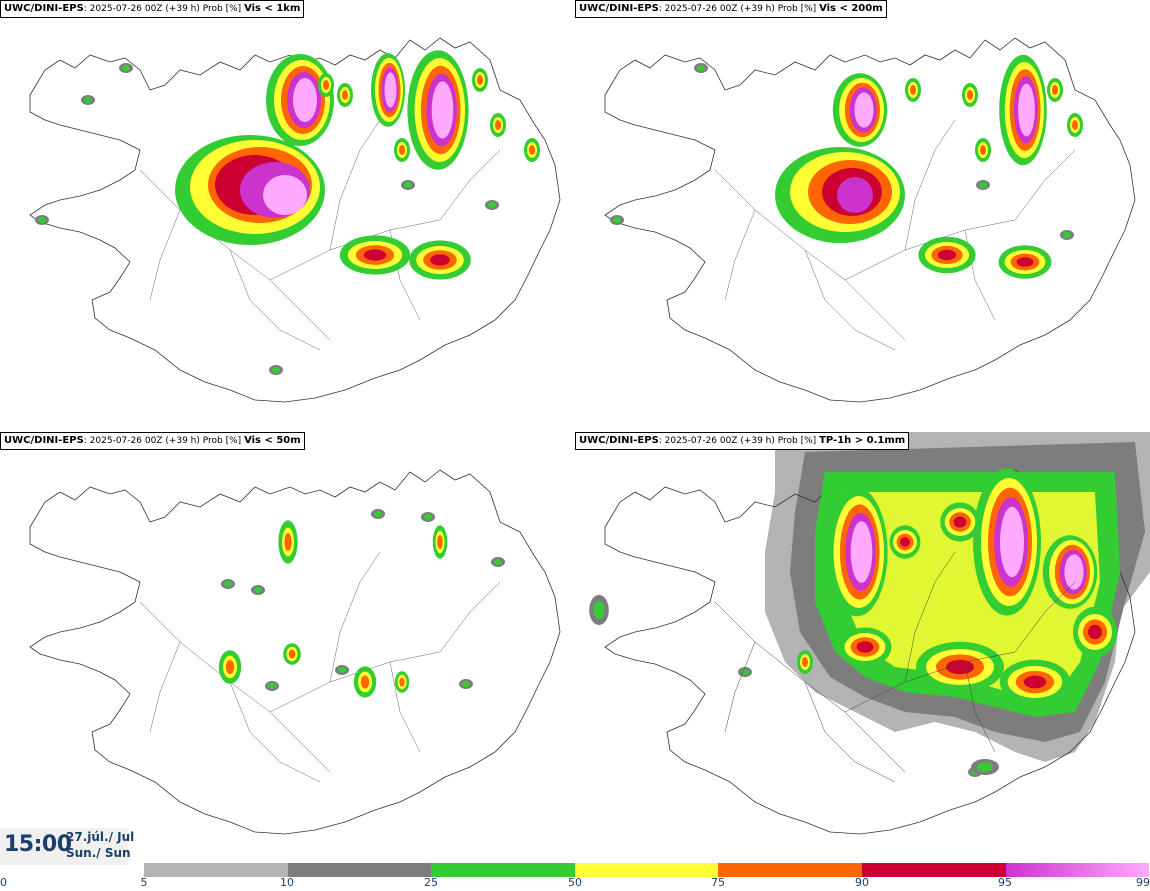  What do you see at coordinates (144, 882) in the screenshot?
I see `color-bar-tick: 5` at bounding box center [144, 882].